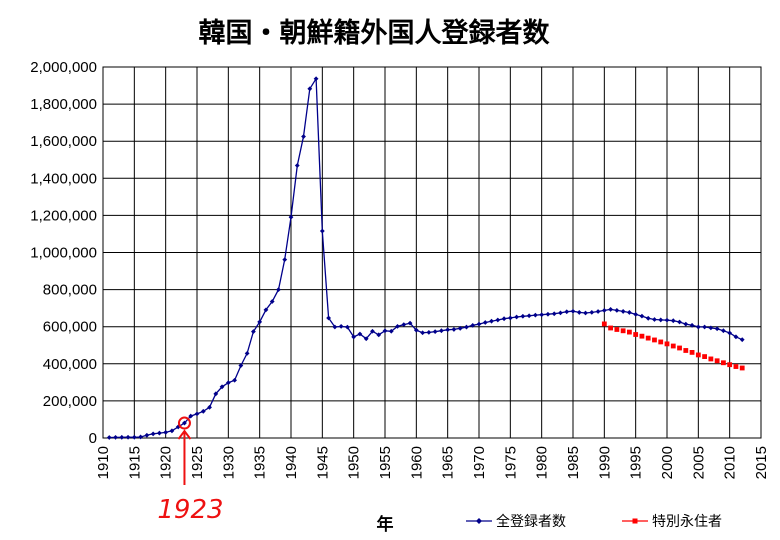  I want to click on x-tick-label: 1990, so click(604, 462).